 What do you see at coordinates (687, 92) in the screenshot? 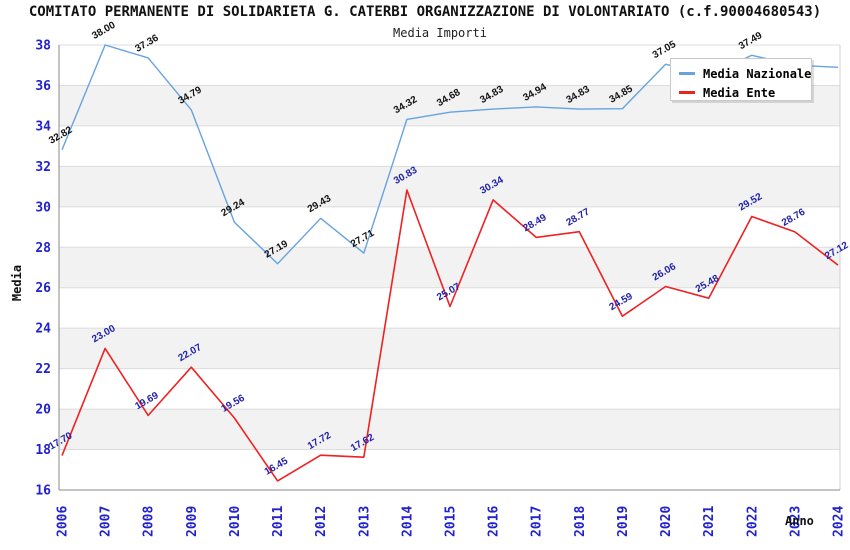
I see `legend-swatch-media-ente` at bounding box center [687, 92].